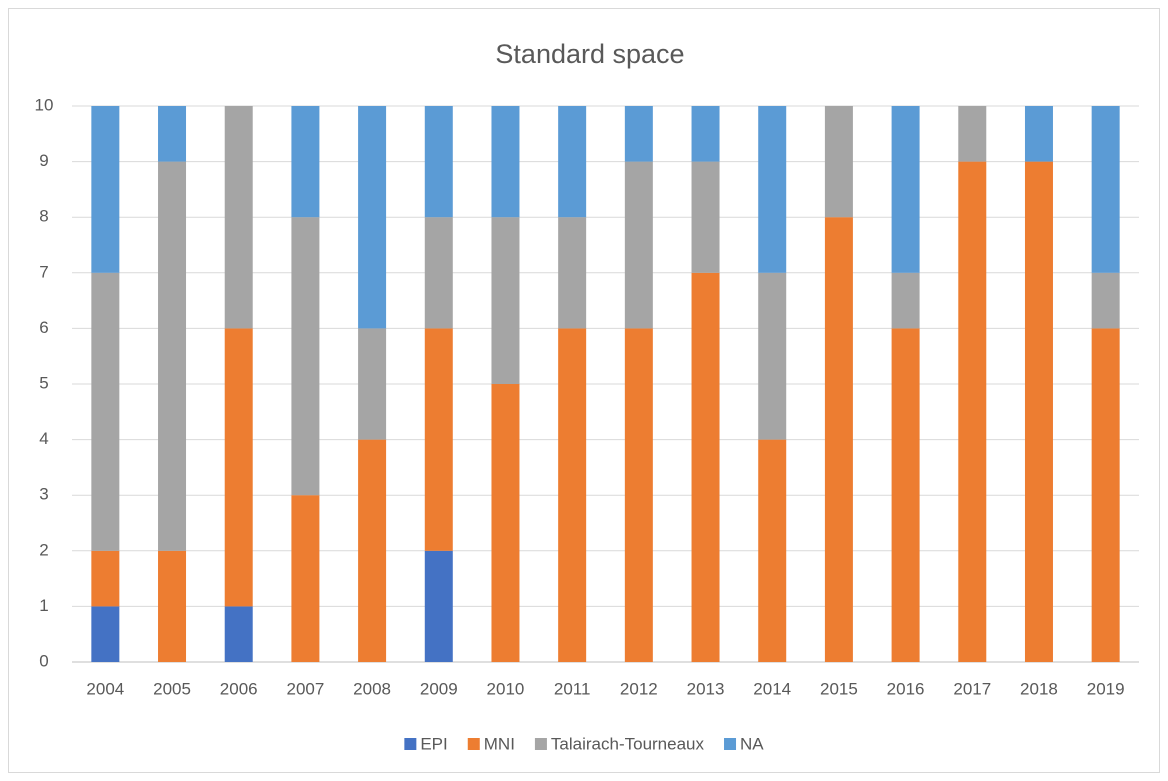  I want to click on x-tick-label: 2018, so click(1039, 688).